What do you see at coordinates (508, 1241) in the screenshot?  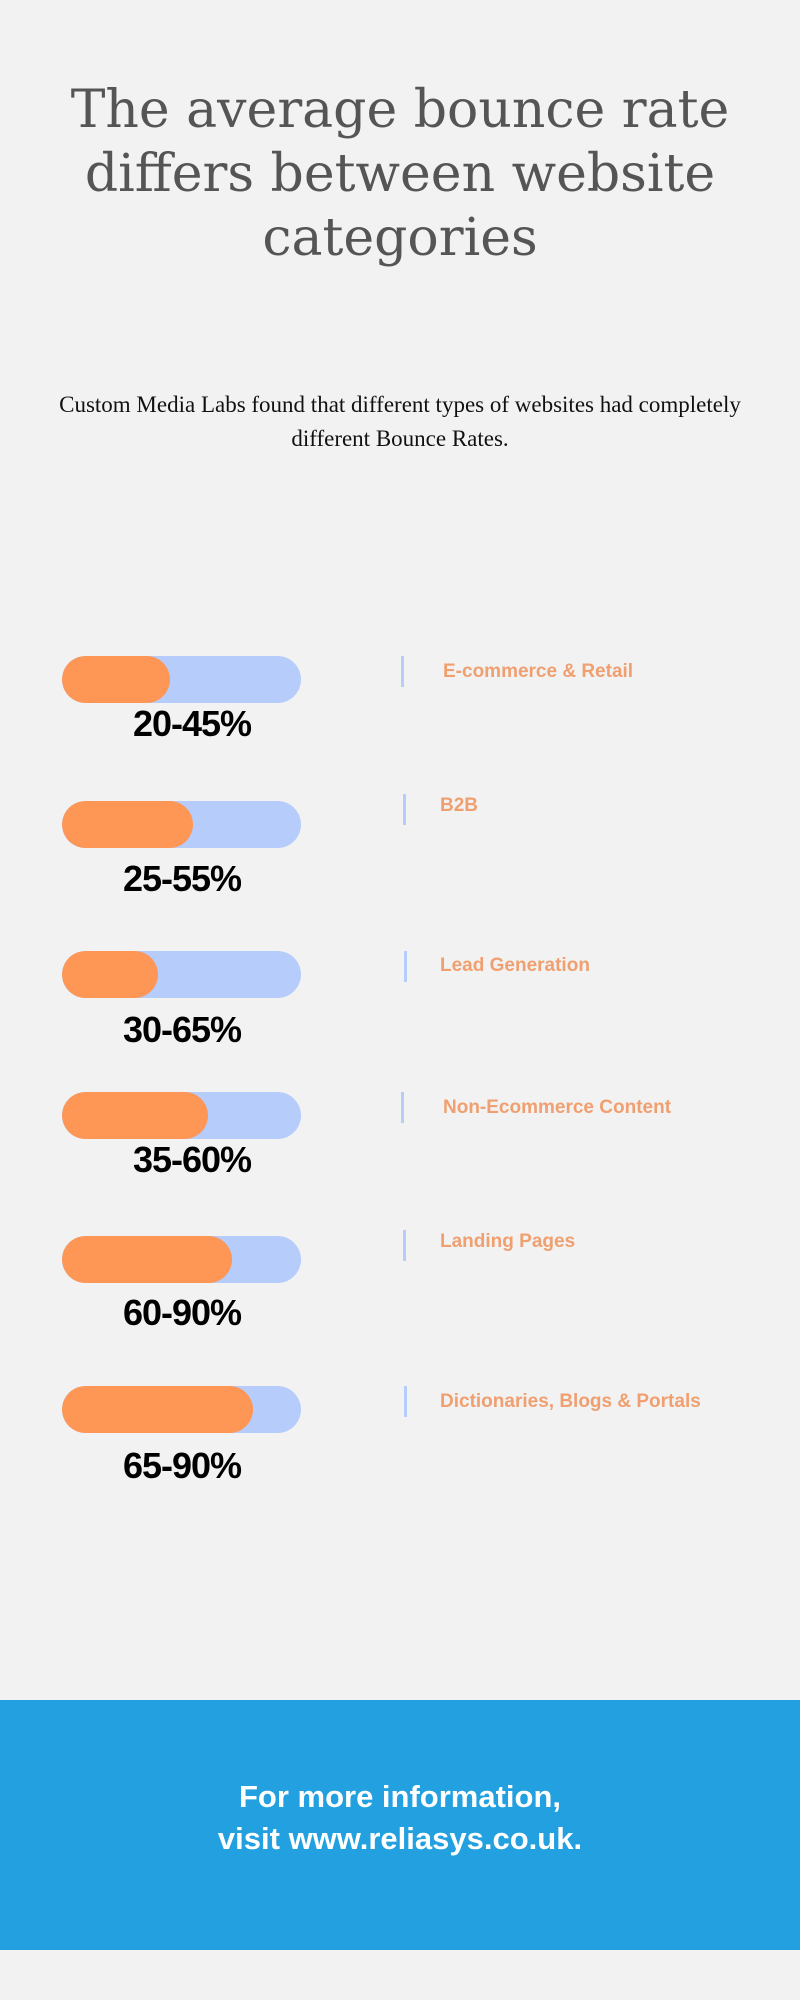 I see `category-label: Landing Pages` at bounding box center [508, 1241].